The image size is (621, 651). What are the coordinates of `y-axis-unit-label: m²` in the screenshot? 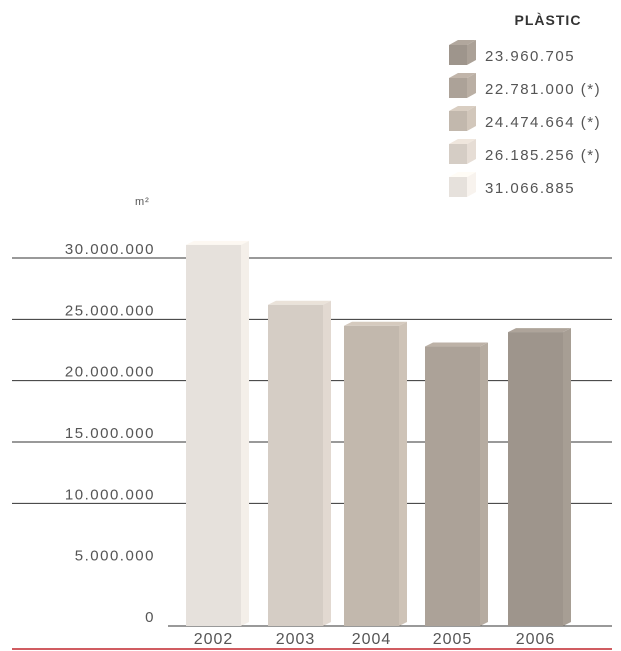 It's located at (142, 202).